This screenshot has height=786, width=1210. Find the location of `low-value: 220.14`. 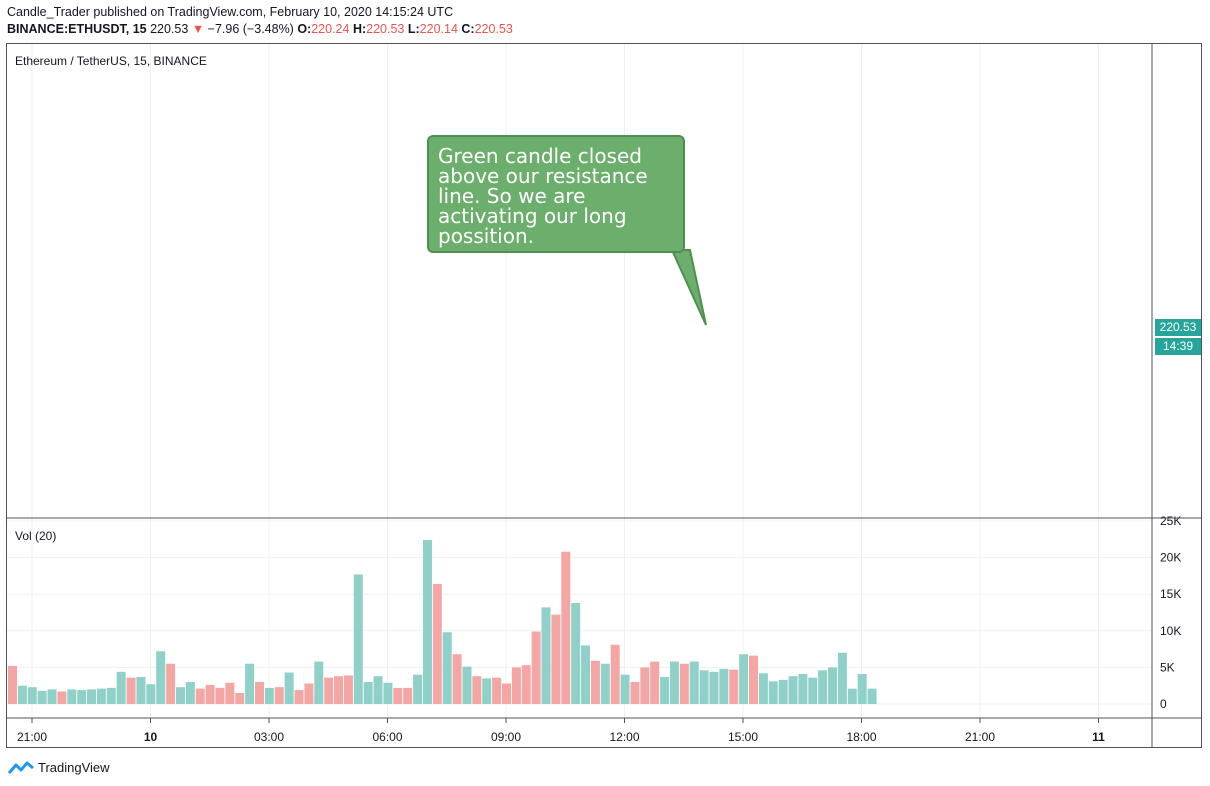

low-value: 220.14 is located at coordinates (438, 29).